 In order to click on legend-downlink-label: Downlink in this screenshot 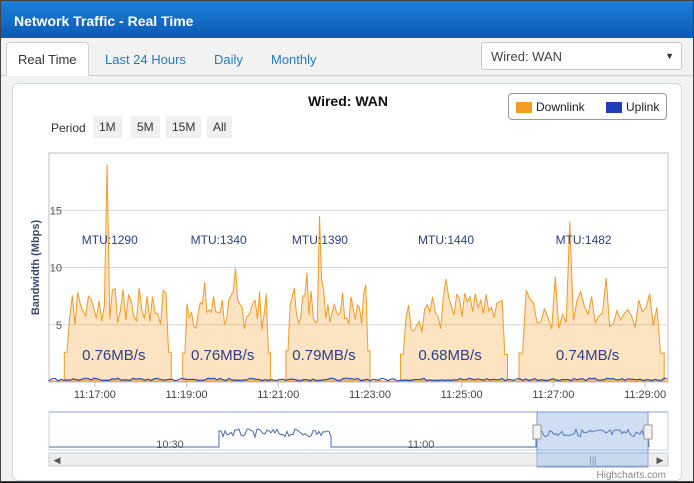, I will do `click(560, 107)`.